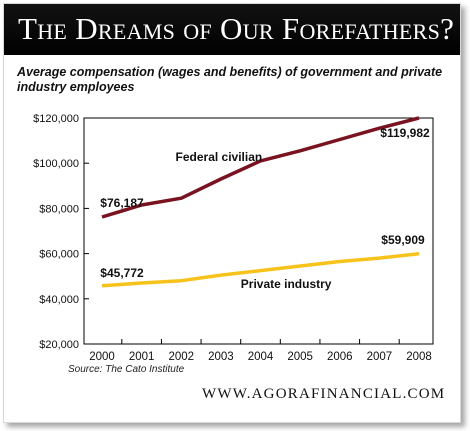 This screenshot has height=431, width=470. What do you see at coordinates (142, 357) in the screenshot?
I see `x-tick-label: 2001` at bounding box center [142, 357].